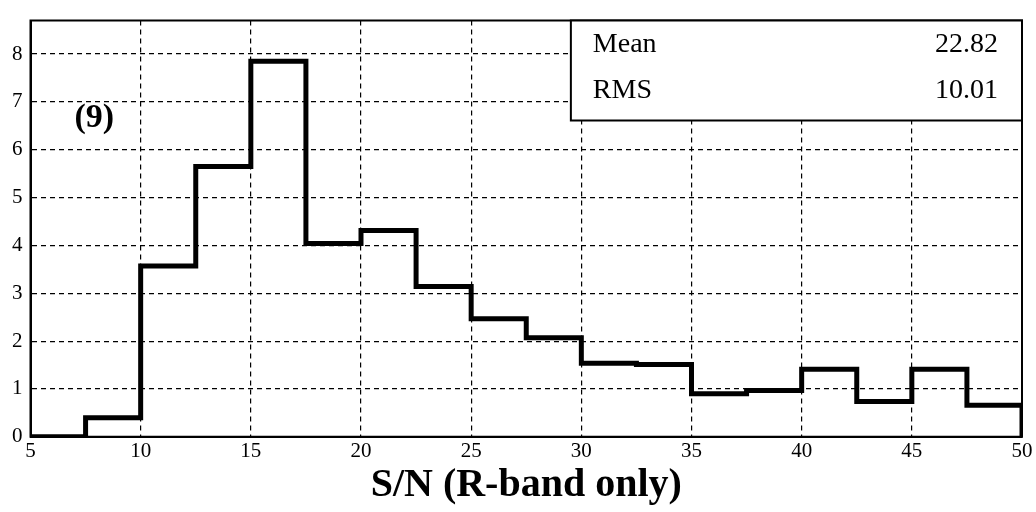 Image resolution: width=1036 pixels, height=512 pixels. I want to click on y-tick-label: 1, so click(17, 387).